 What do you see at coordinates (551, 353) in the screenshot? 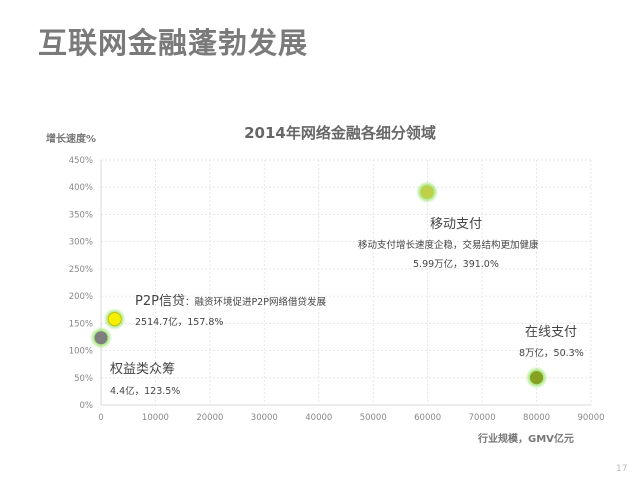
I see `online-pay-value-label: 8万亿，50.3%` at bounding box center [551, 353].